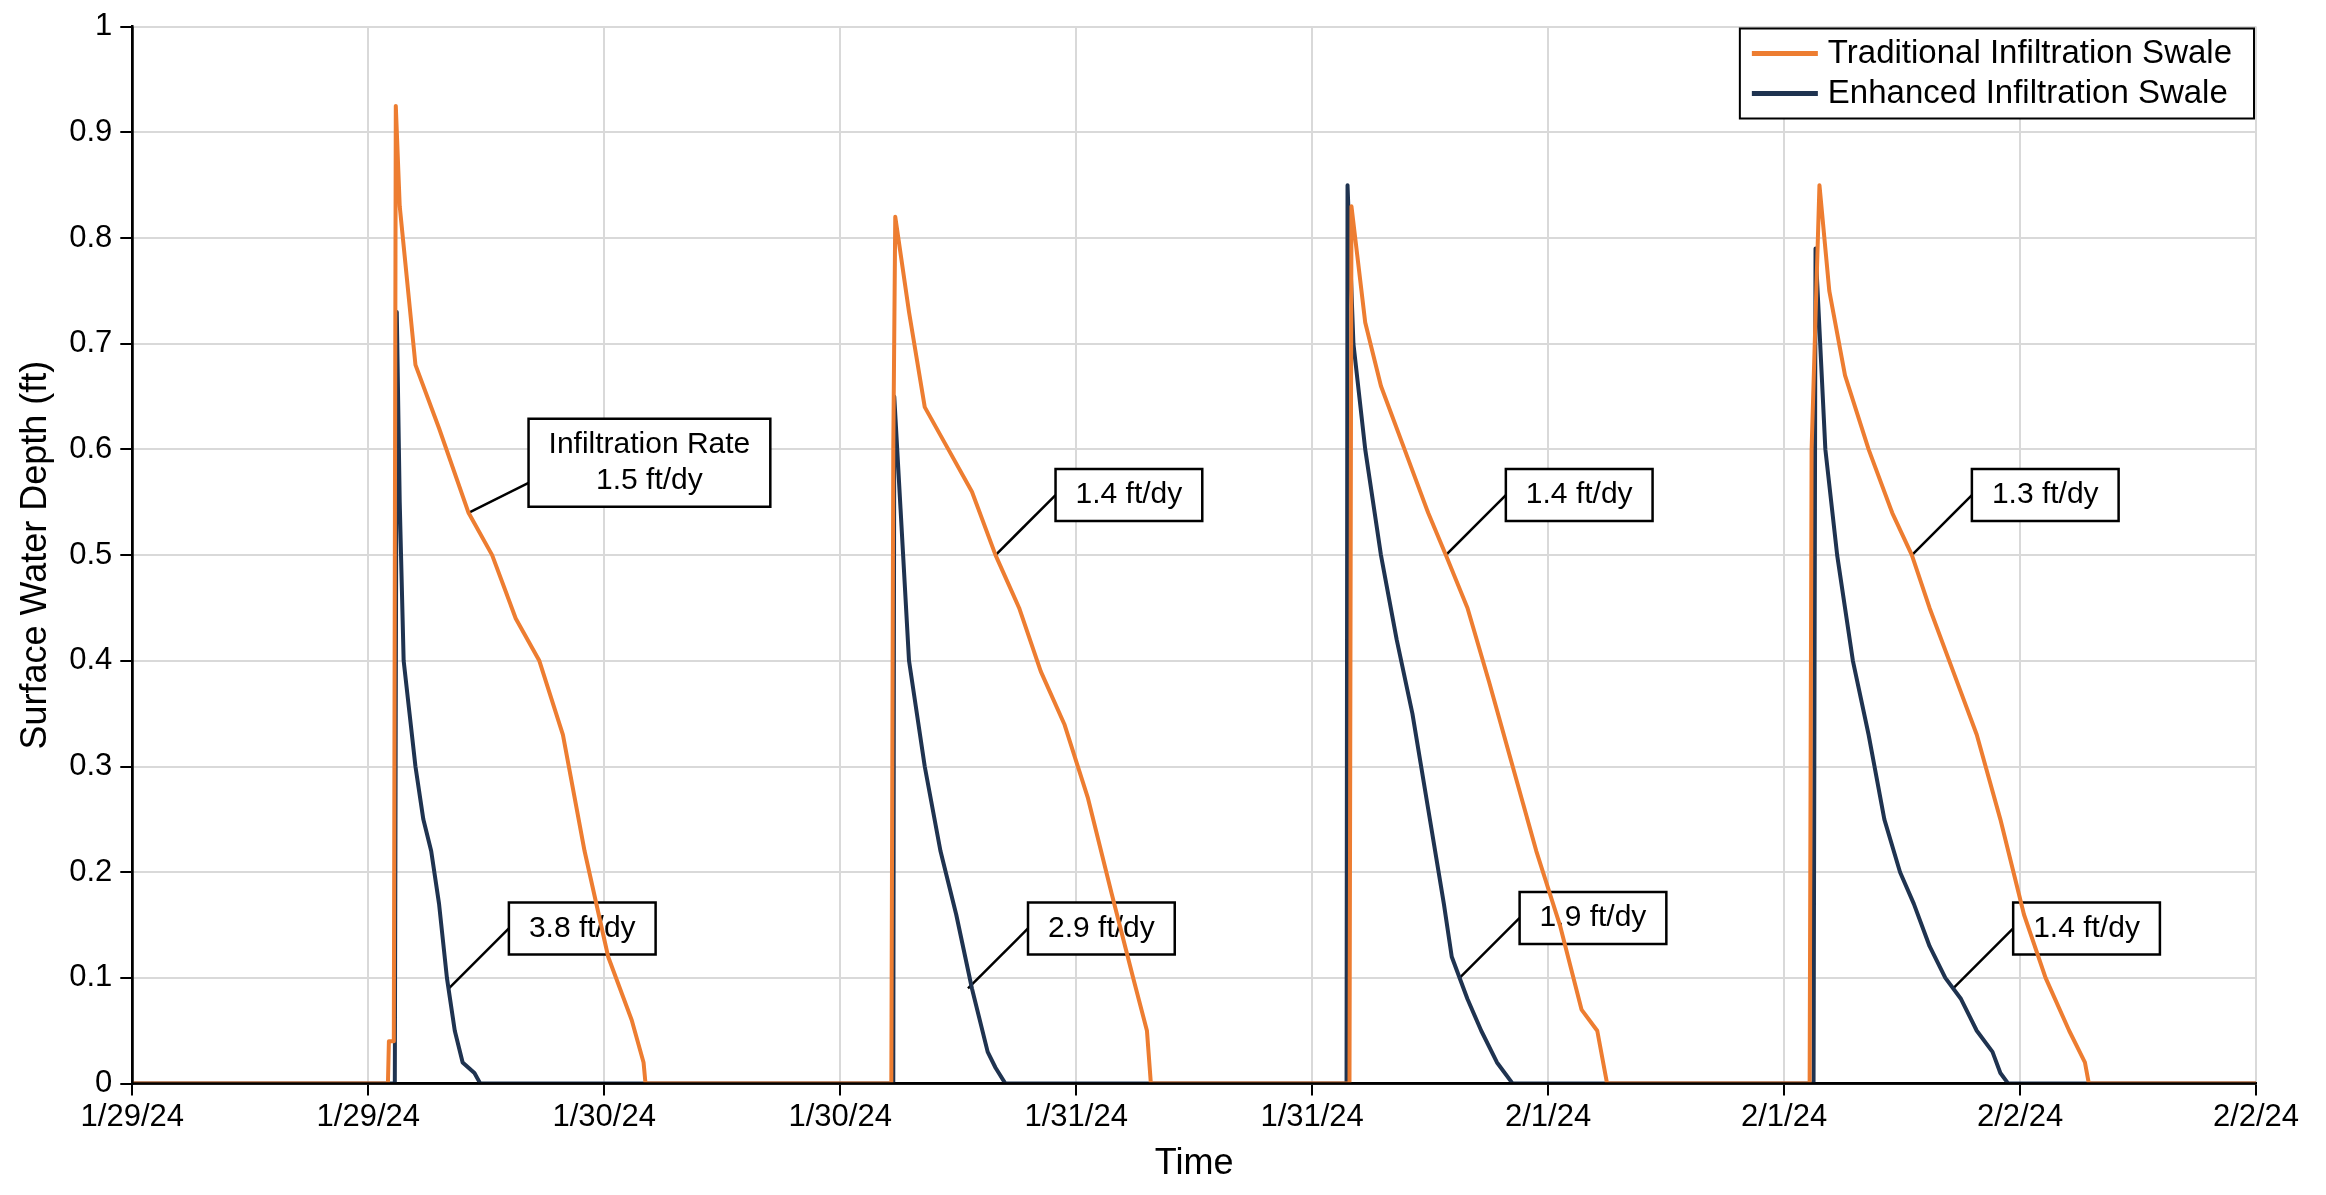 This screenshot has width=2326, height=1195. What do you see at coordinates (91, 553) in the screenshot?
I see `y-tick-label: 0.5` at bounding box center [91, 553].